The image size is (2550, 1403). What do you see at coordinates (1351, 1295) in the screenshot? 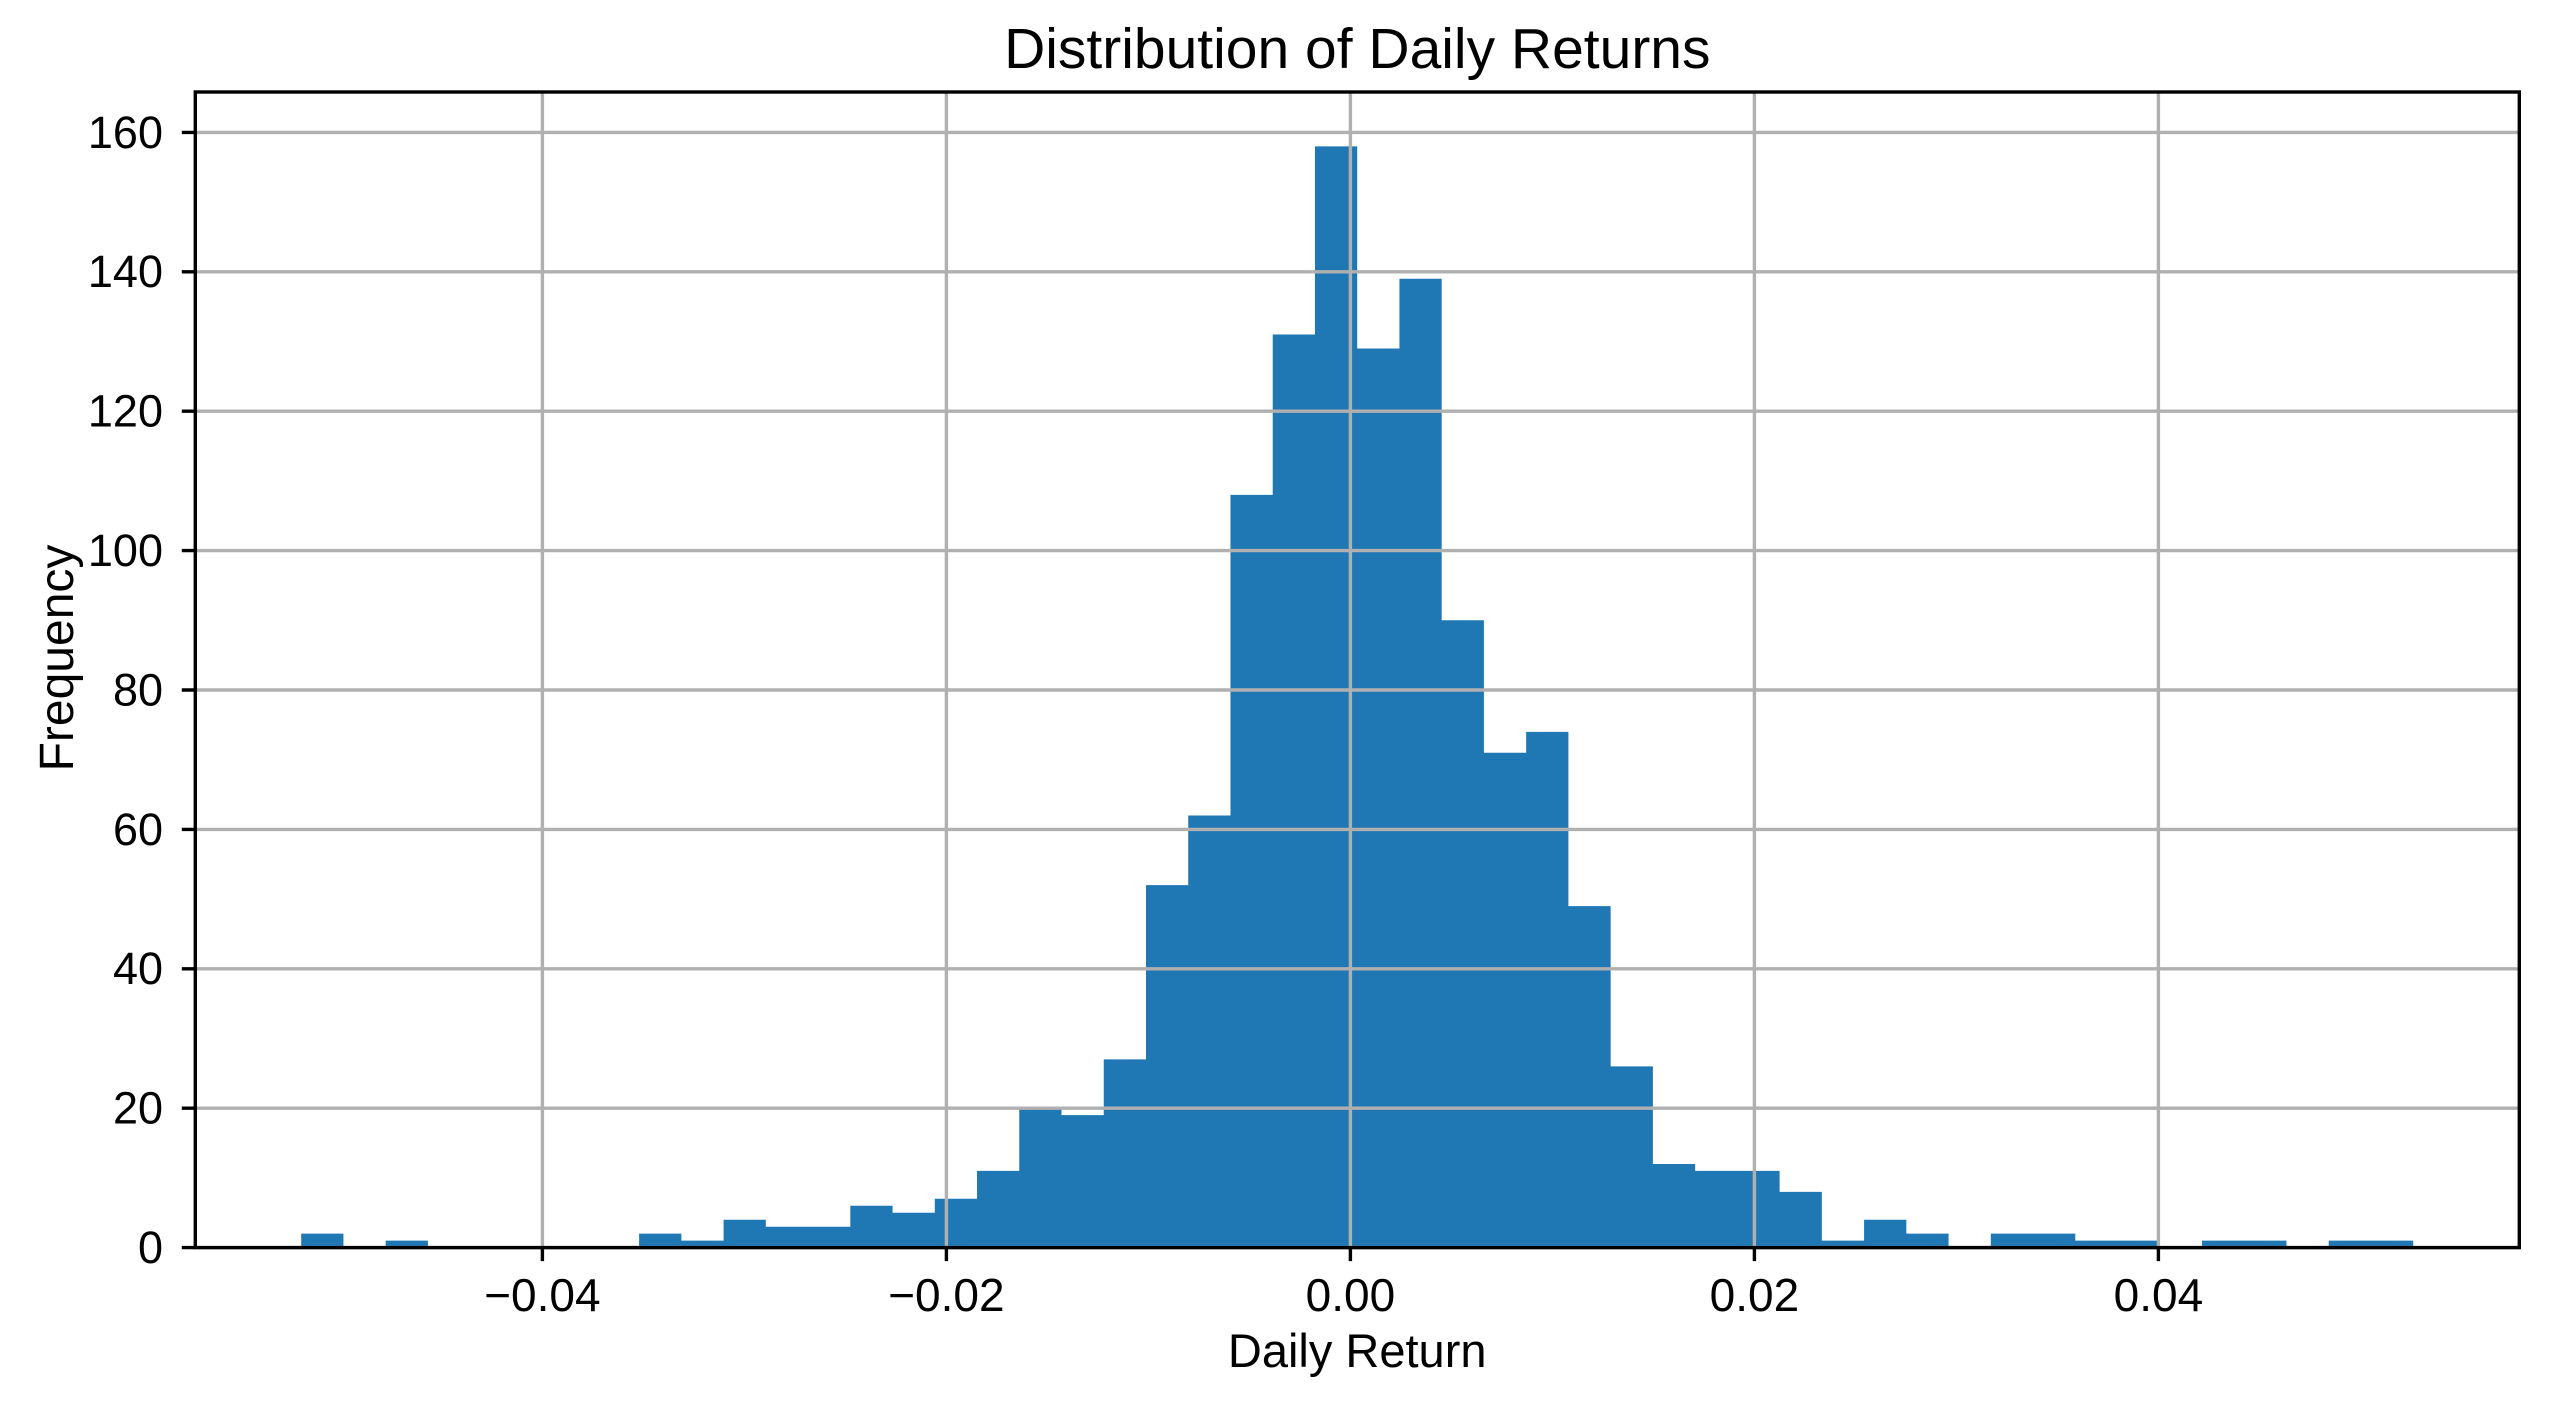
I see `svg-text: 0.00` at bounding box center [1351, 1295].